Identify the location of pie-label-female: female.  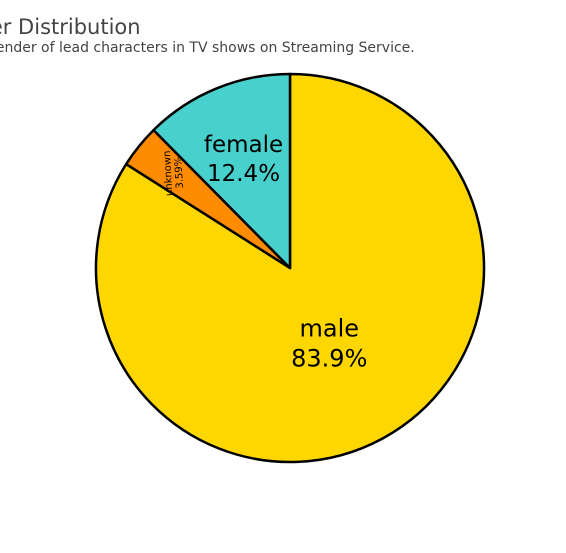
(243, 145).